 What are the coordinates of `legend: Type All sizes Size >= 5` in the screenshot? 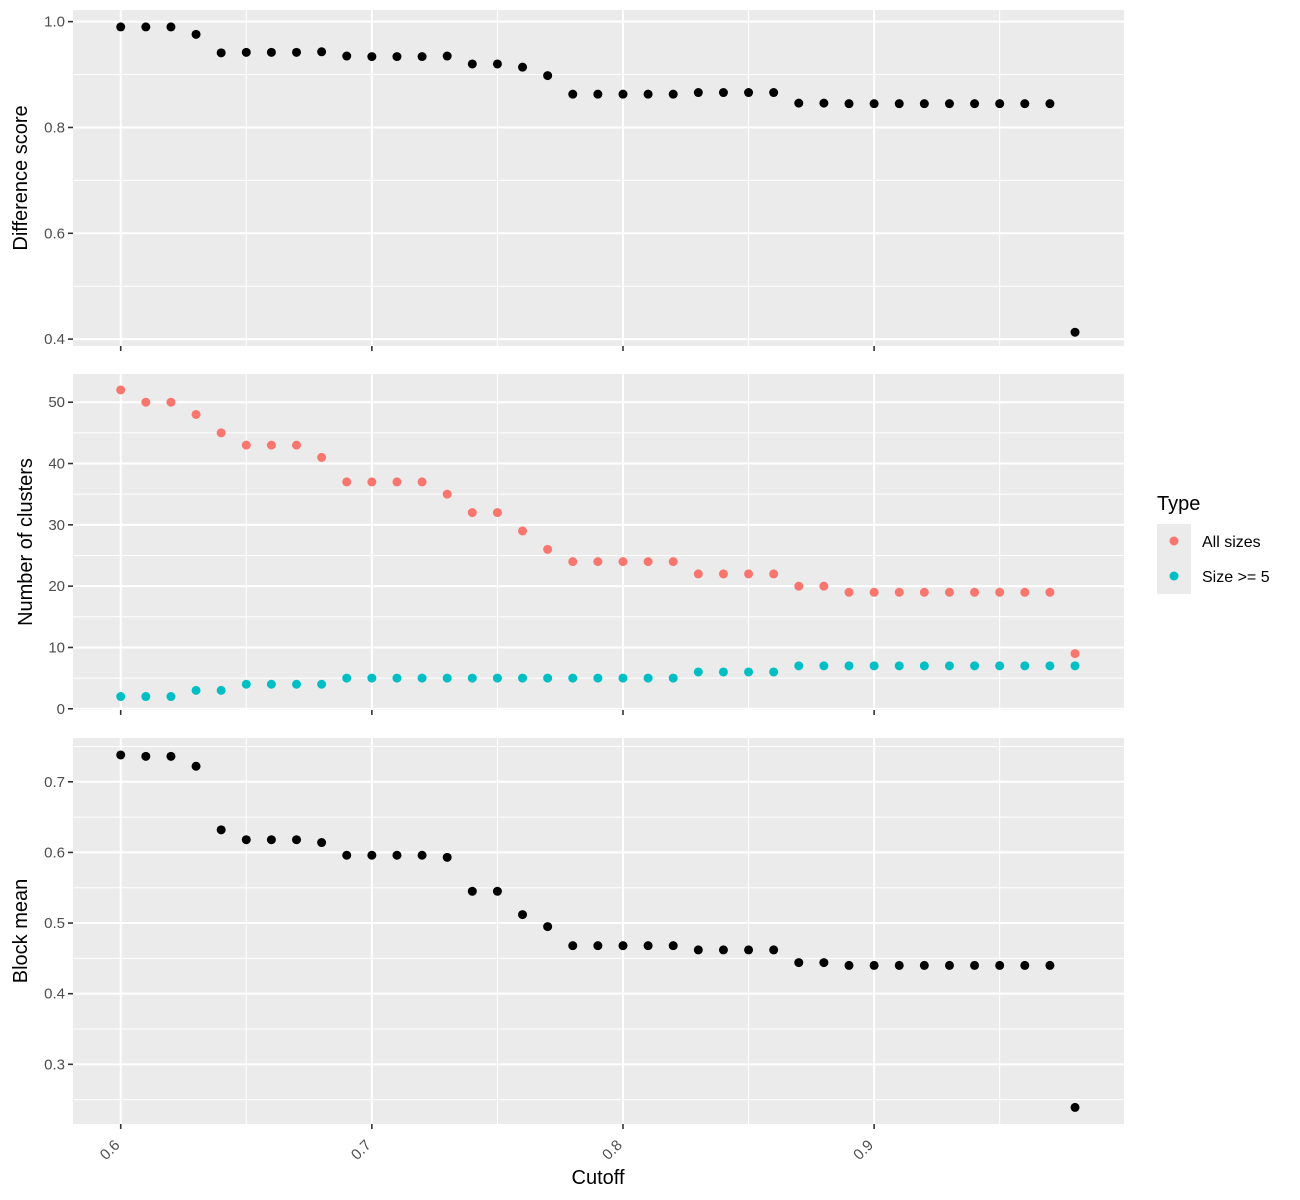 It's located at (1213, 543).